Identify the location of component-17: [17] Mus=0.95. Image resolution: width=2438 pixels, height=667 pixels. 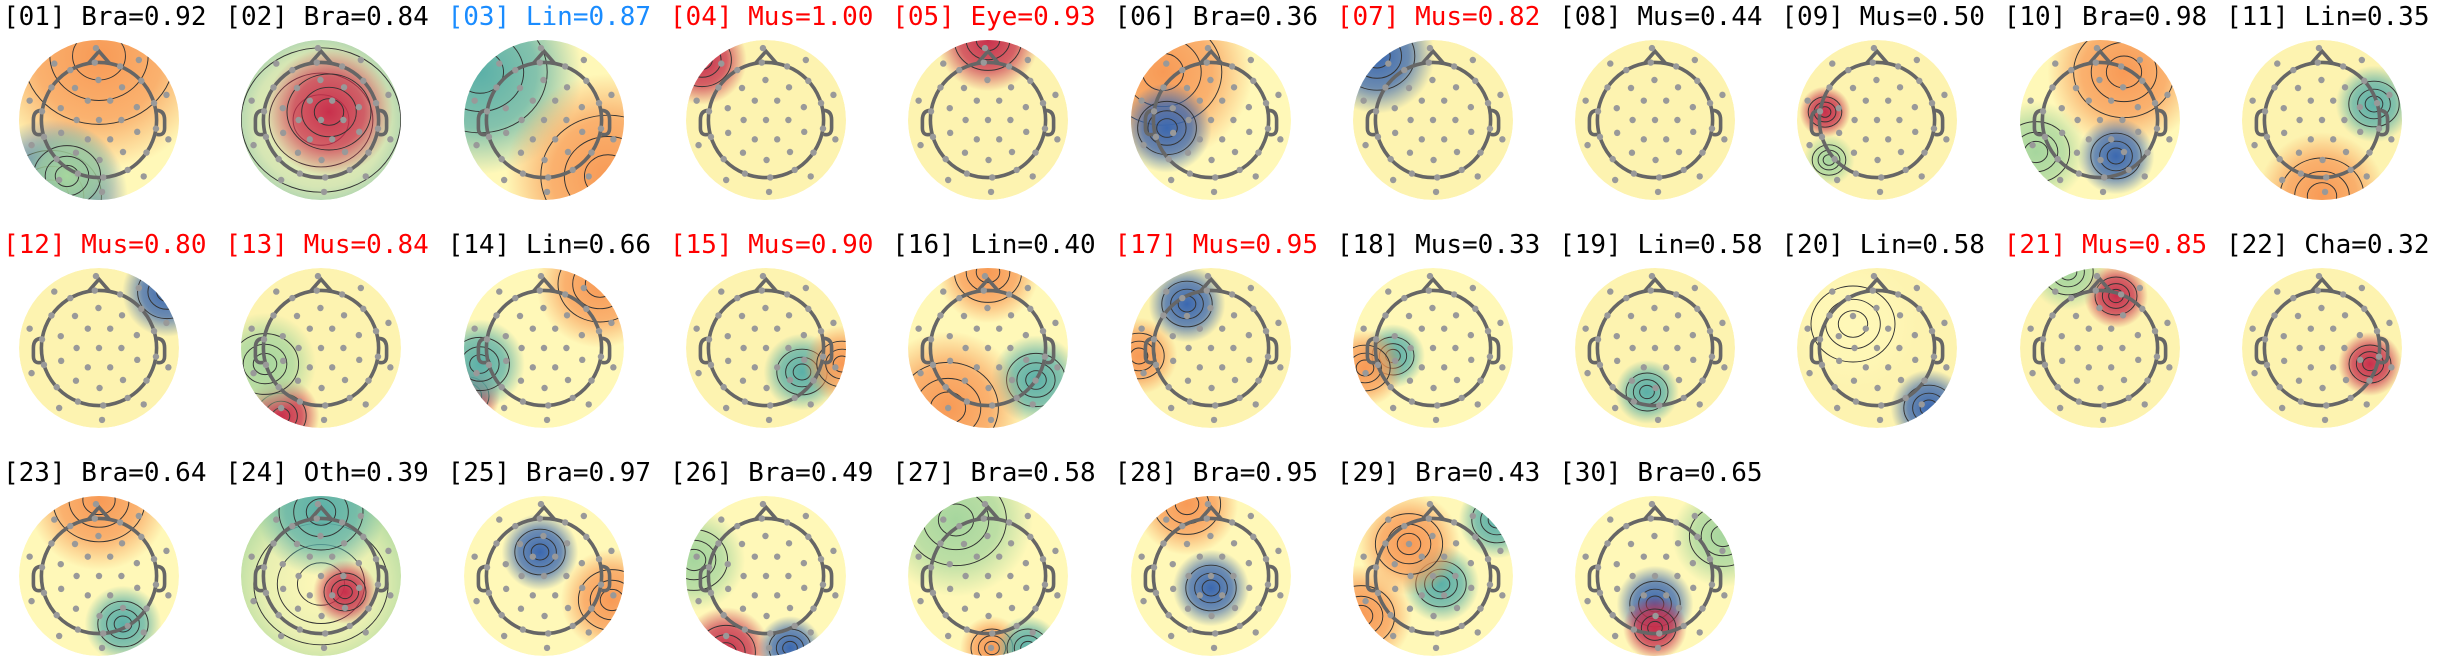
(1226, 331).